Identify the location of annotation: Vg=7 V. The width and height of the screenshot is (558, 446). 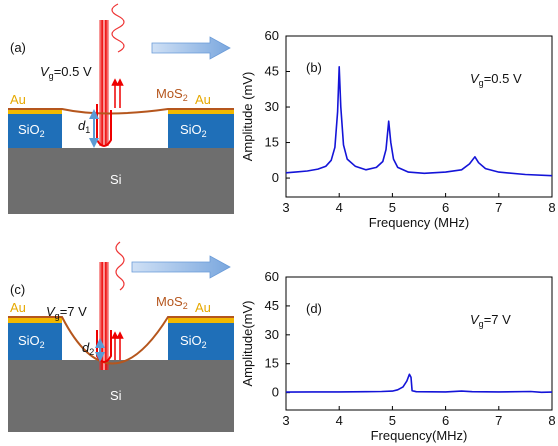
(490, 320).